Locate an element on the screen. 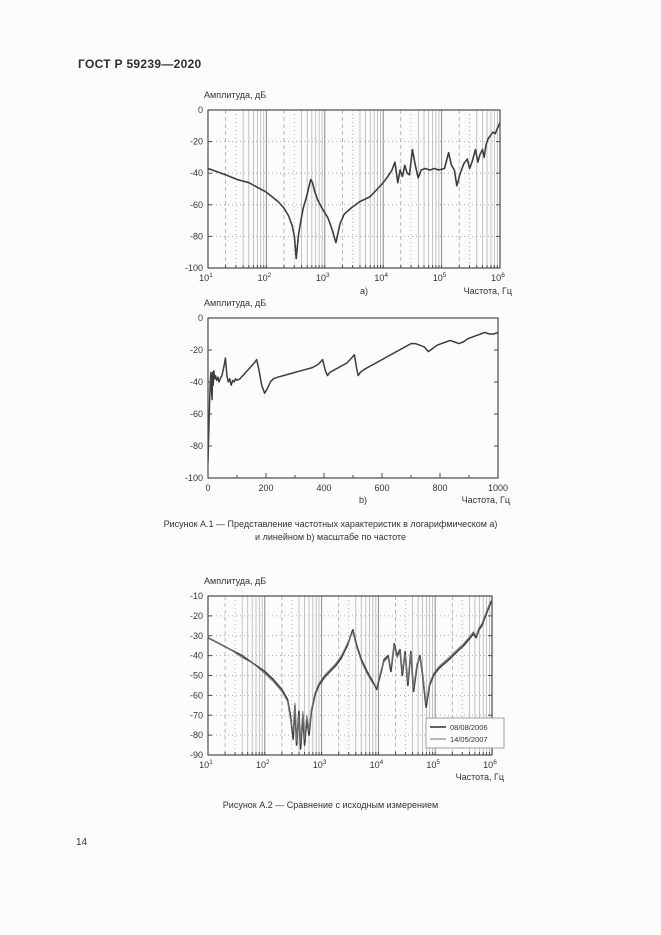  axis-tick-labels: 0-20-40-60-80-1000 200 400 600 800 1000 is located at coordinates (346, 403).